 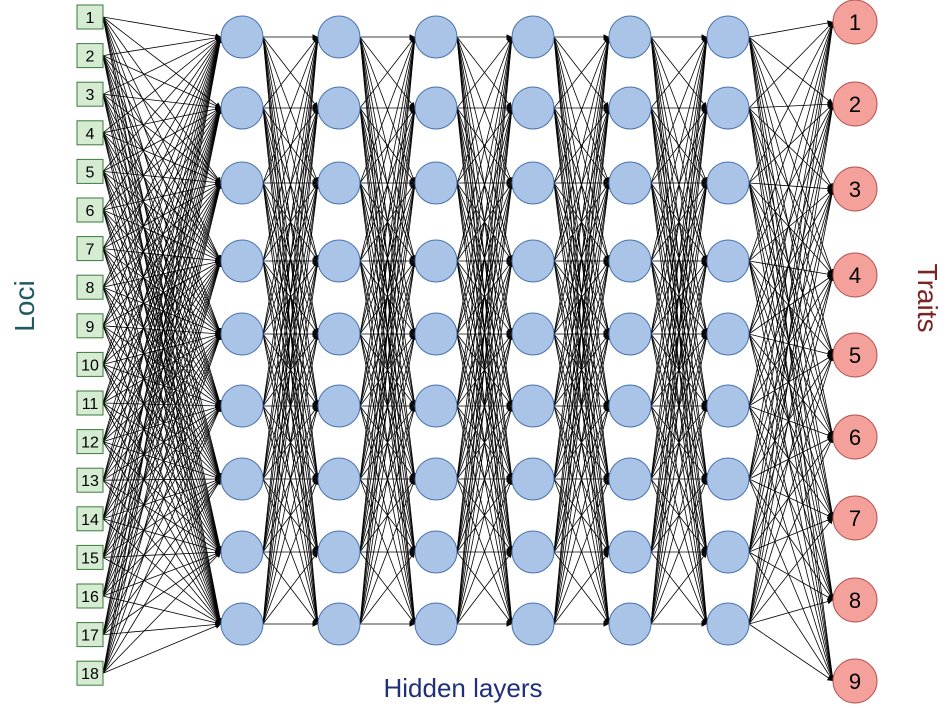 What do you see at coordinates (90, 520) in the screenshot?
I see `locus-label: 14` at bounding box center [90, 520].